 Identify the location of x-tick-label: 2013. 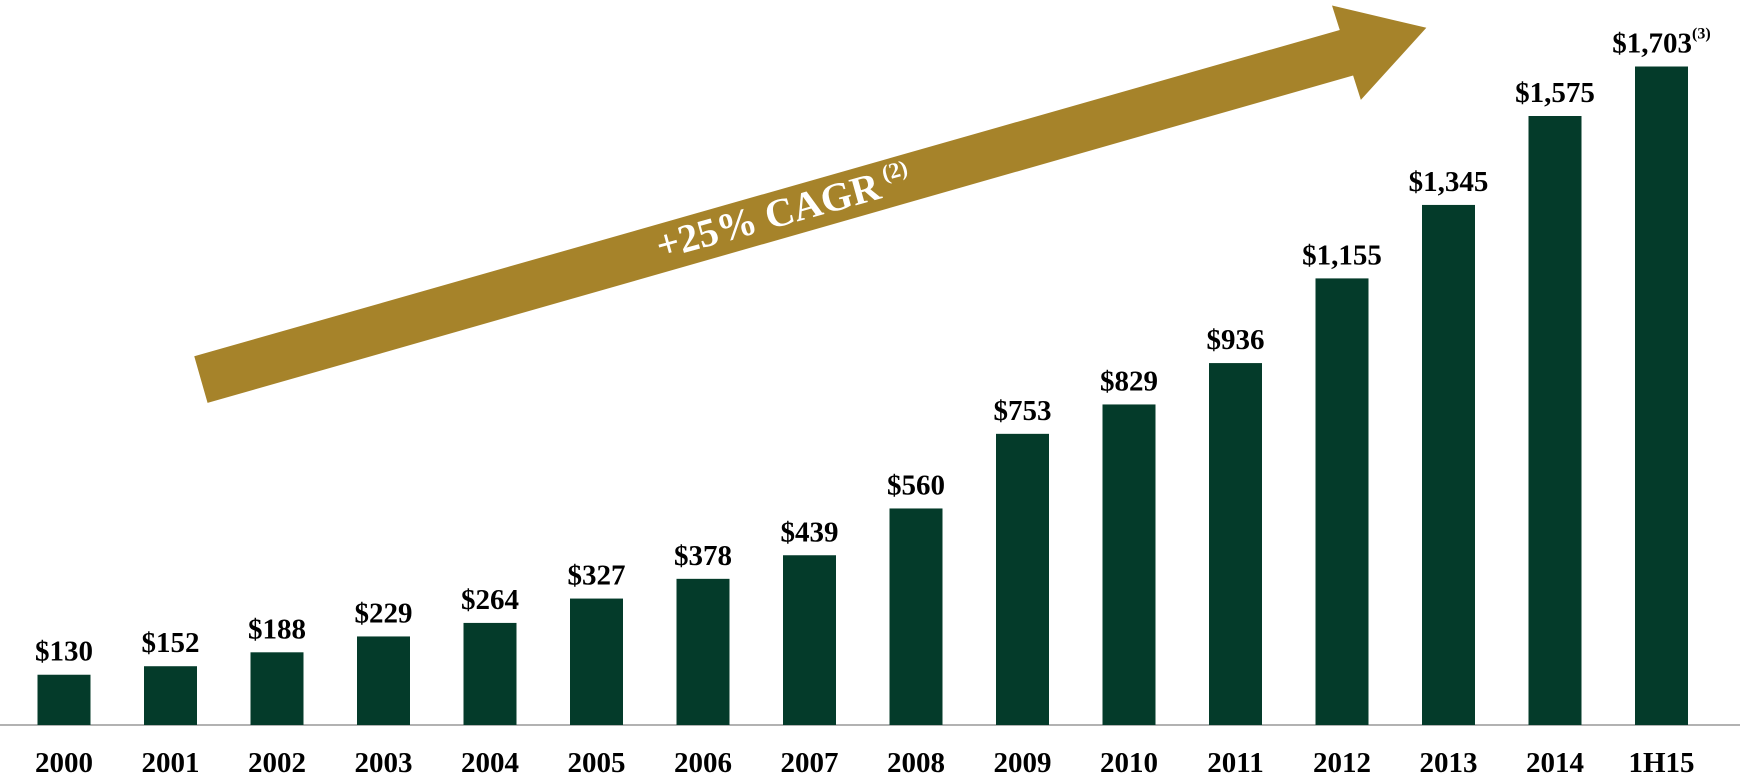
(1449, 762).